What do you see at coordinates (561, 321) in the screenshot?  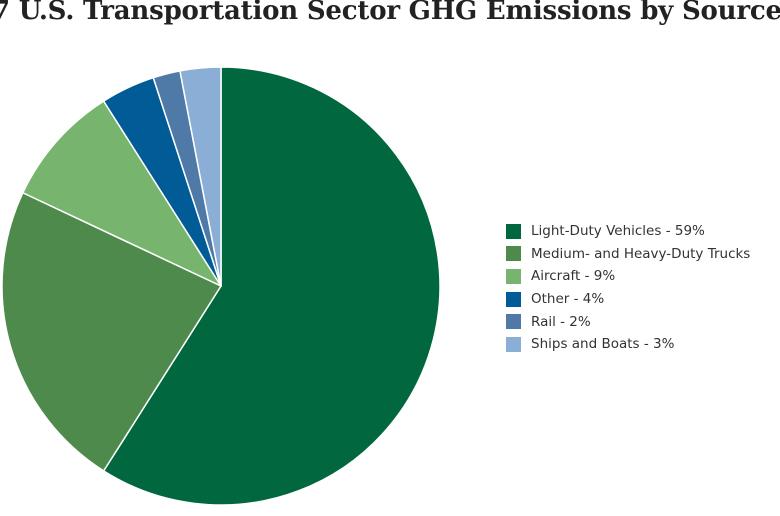 I see `legend-label: Rail - 2%` at bounding box center [561, 321].